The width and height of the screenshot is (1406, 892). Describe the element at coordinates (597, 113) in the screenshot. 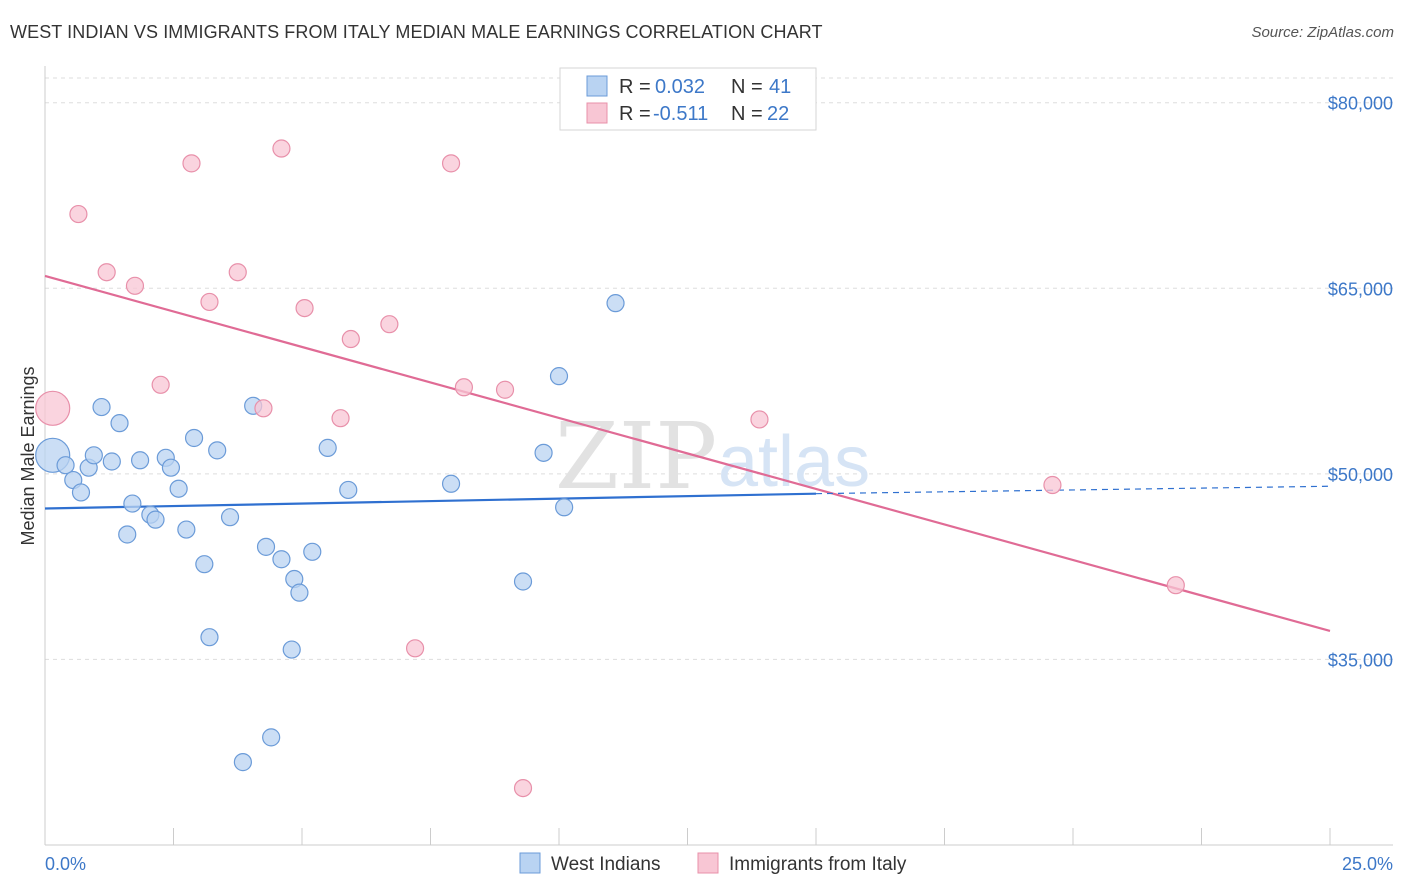

I see `legend-swatch-pink` at that location.